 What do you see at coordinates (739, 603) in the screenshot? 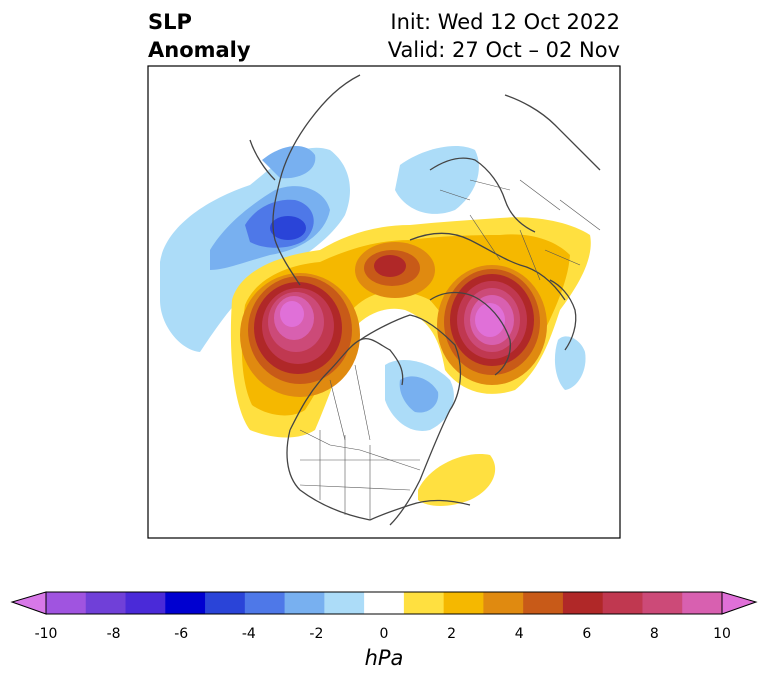
I see `colorbar-extend-max` at bounding box center [739, 603].